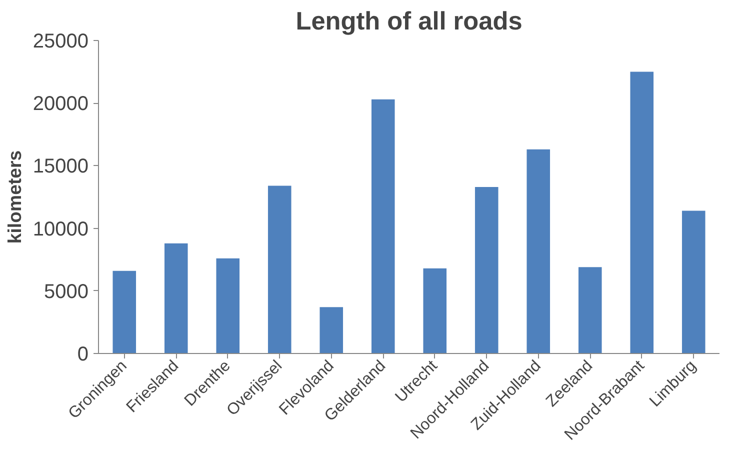 This screenshot has height=452, width=729. Describe the element at coordinates (60, 167) in the screenshot. I see `y-tick-label: 15000` at that location.